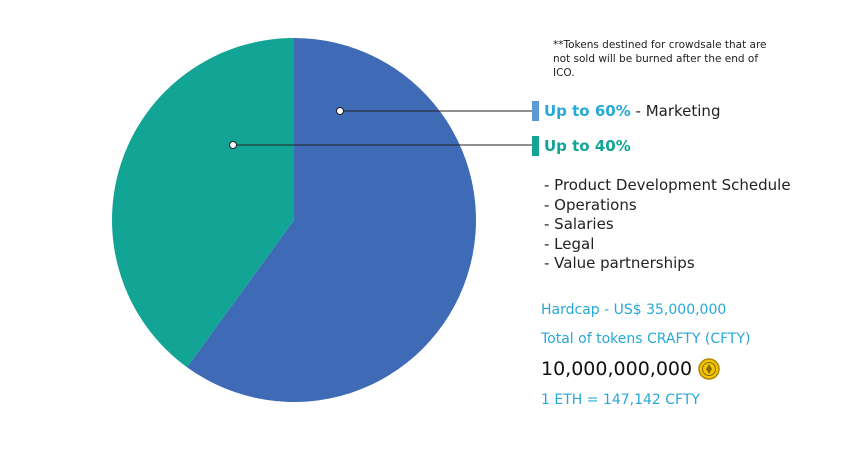 The height and width of the screenshot is (450, 852). What do you see at coordinates (579, 224) in the screenshot?
I see `list-item: - Salaries` at bounding box center [579, 224].